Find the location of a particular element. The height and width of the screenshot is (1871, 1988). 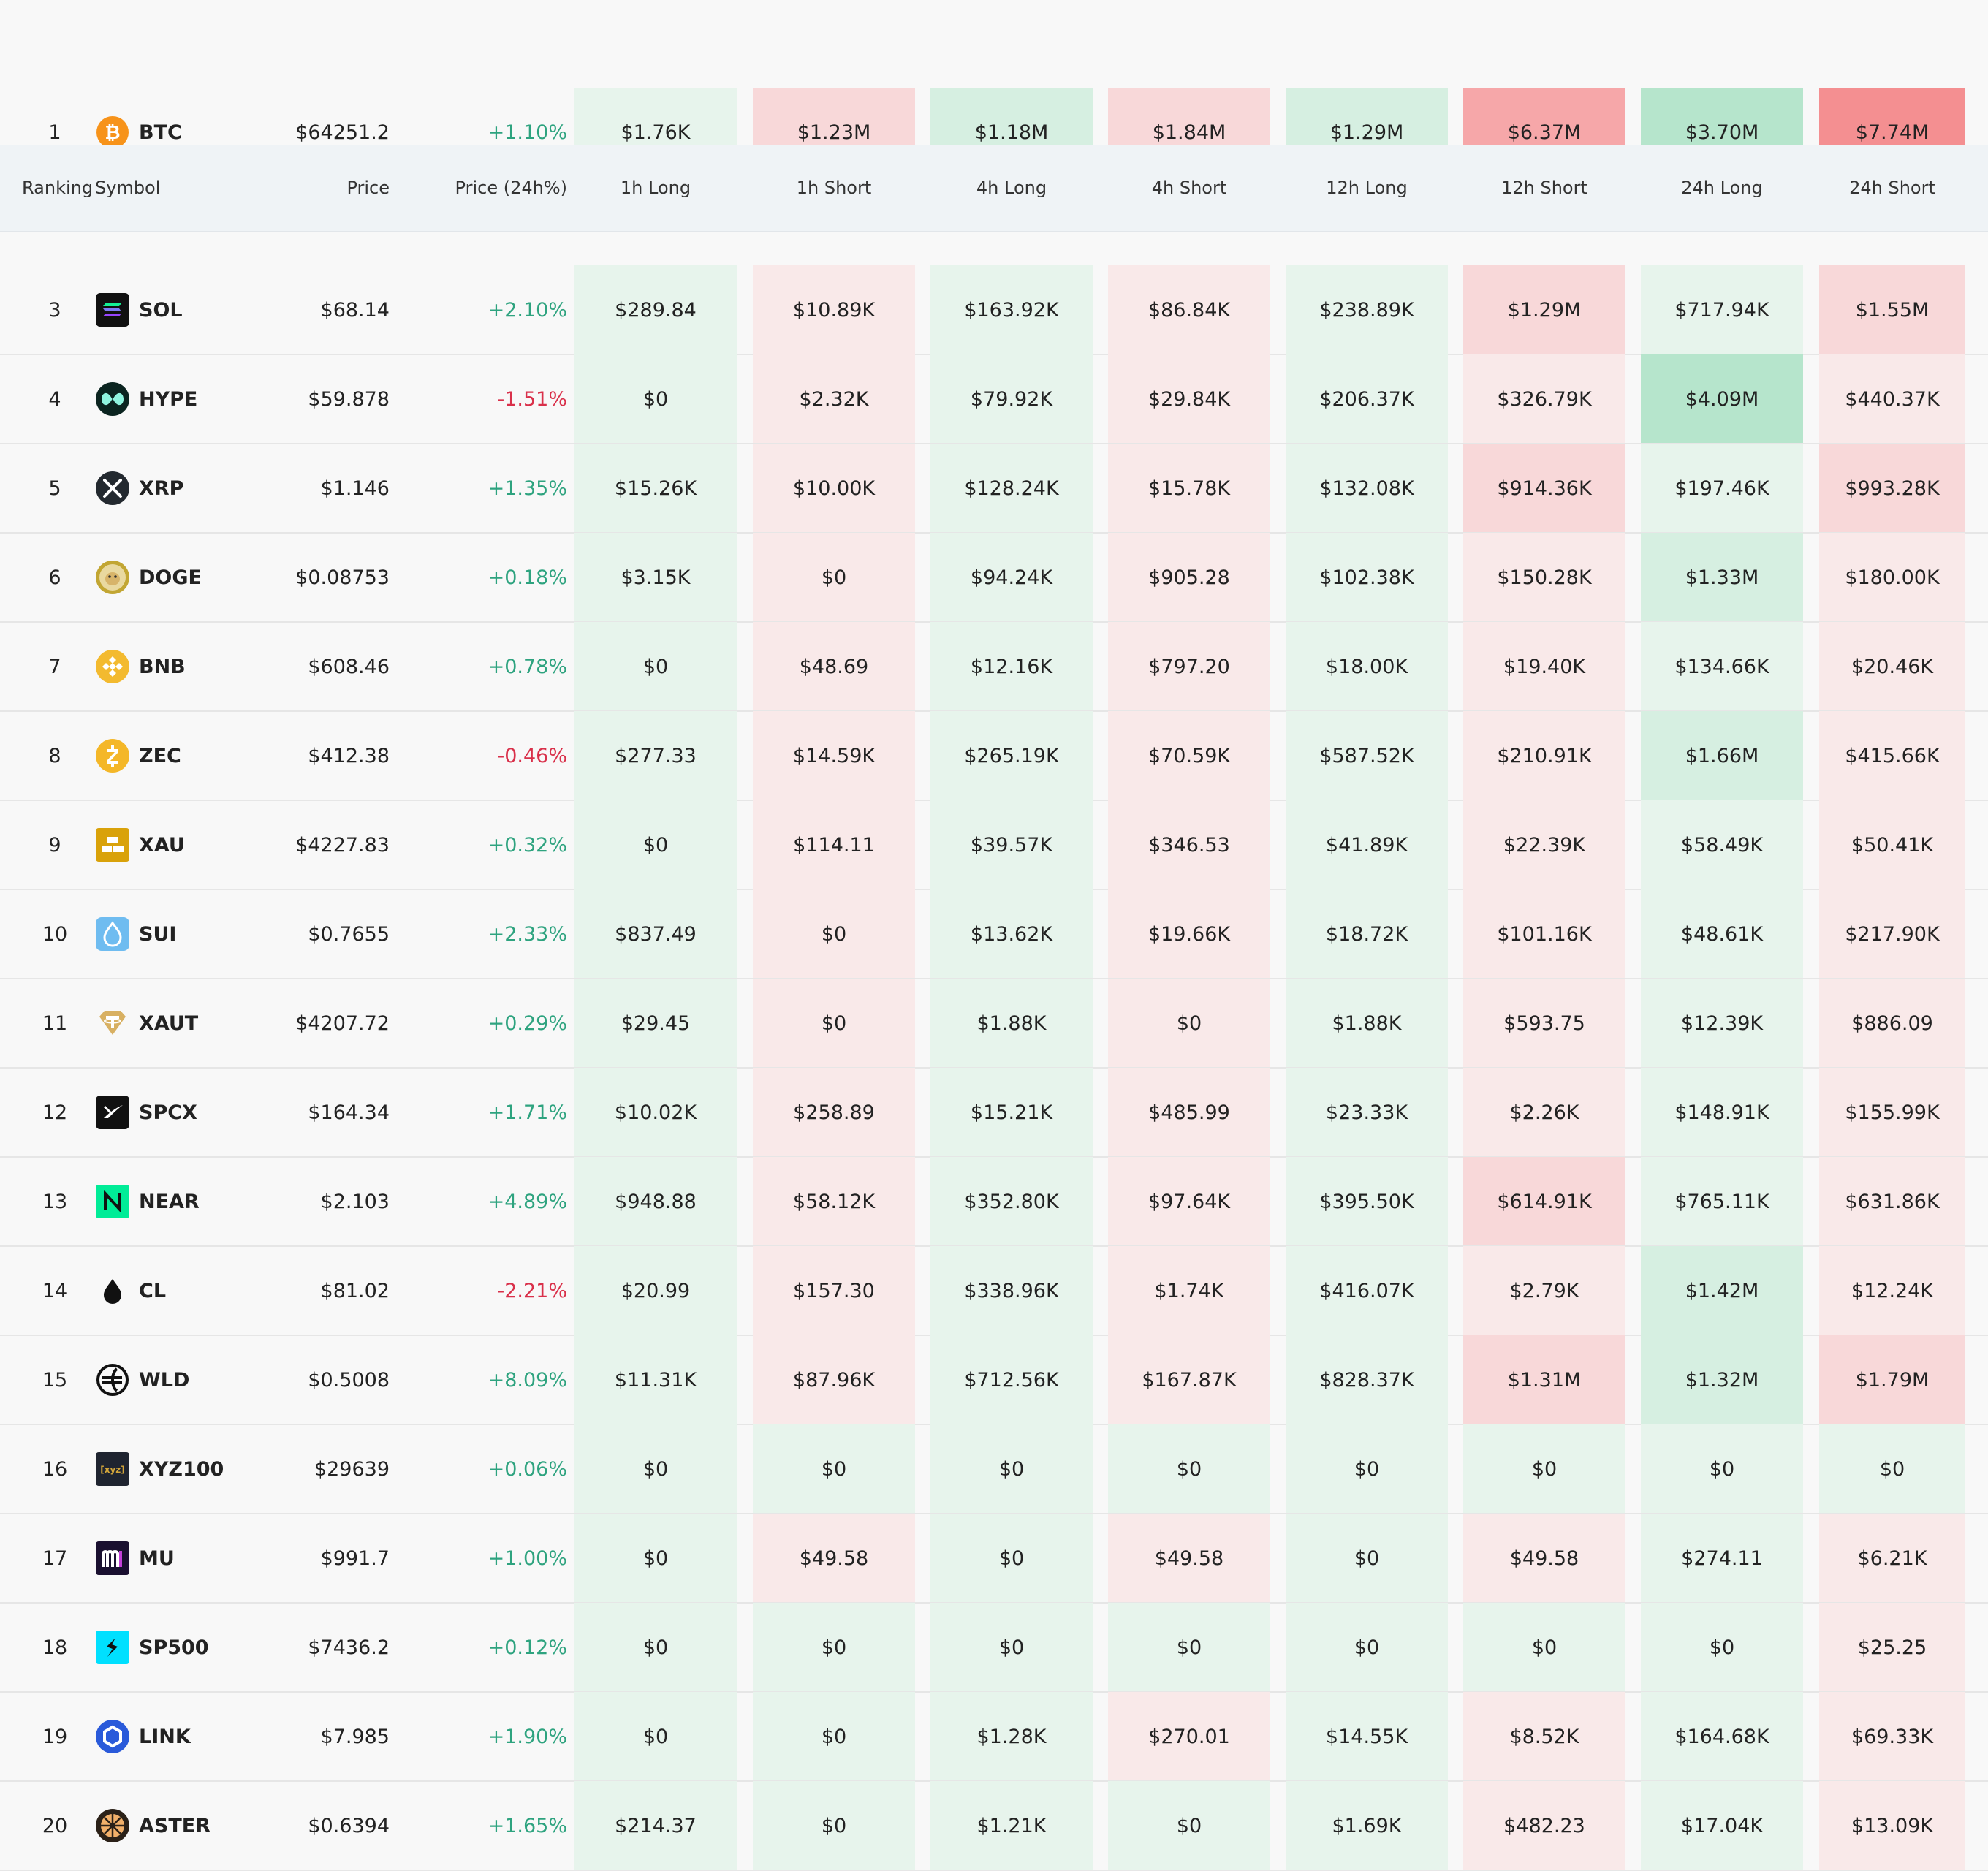

symbol-label: CL is located at coordinates (153, 1291).